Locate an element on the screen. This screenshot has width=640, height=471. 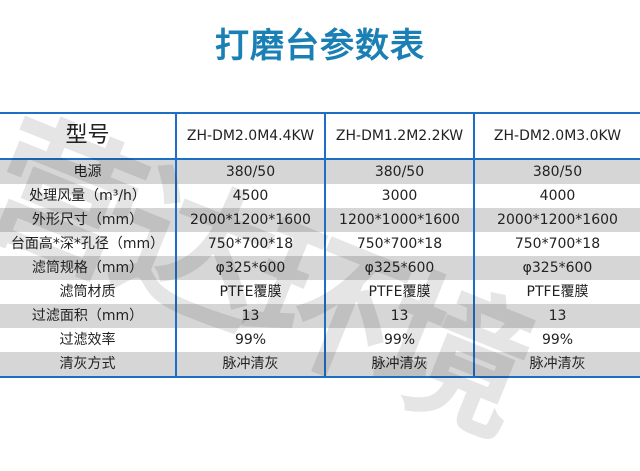
table-row: 滤筒材质 PTFE覆膜 PTFE覆膜 PTFE覆膜 is located at coordinates (320, 292).